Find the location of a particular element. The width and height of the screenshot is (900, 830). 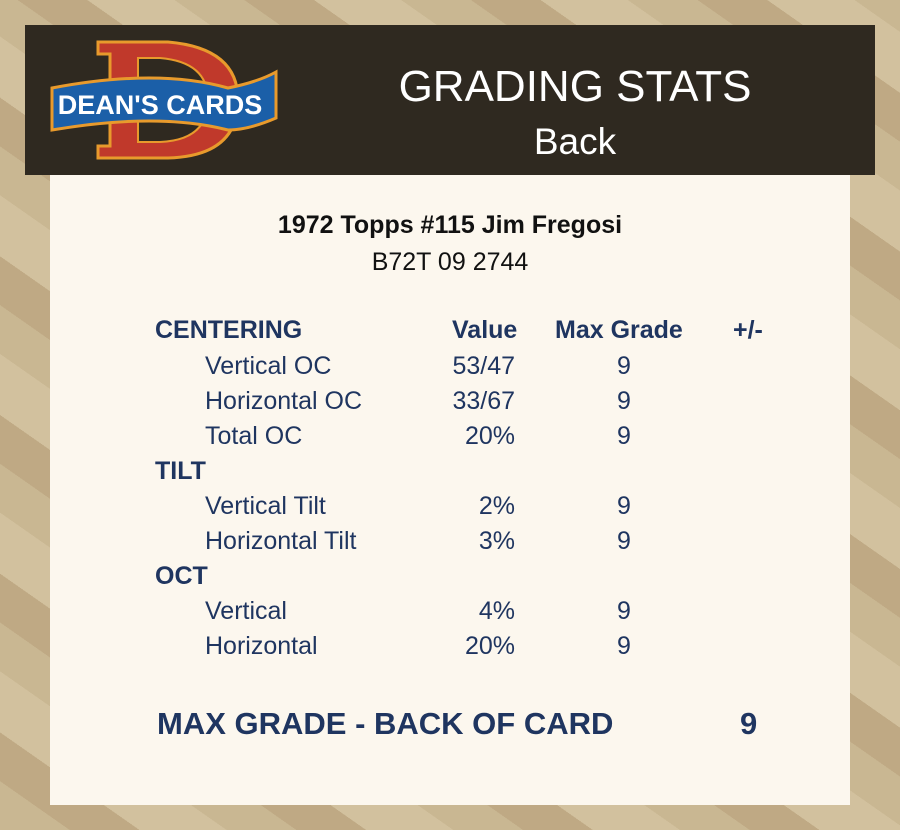

row-label: Total OC is located at coordinates (254, 436).